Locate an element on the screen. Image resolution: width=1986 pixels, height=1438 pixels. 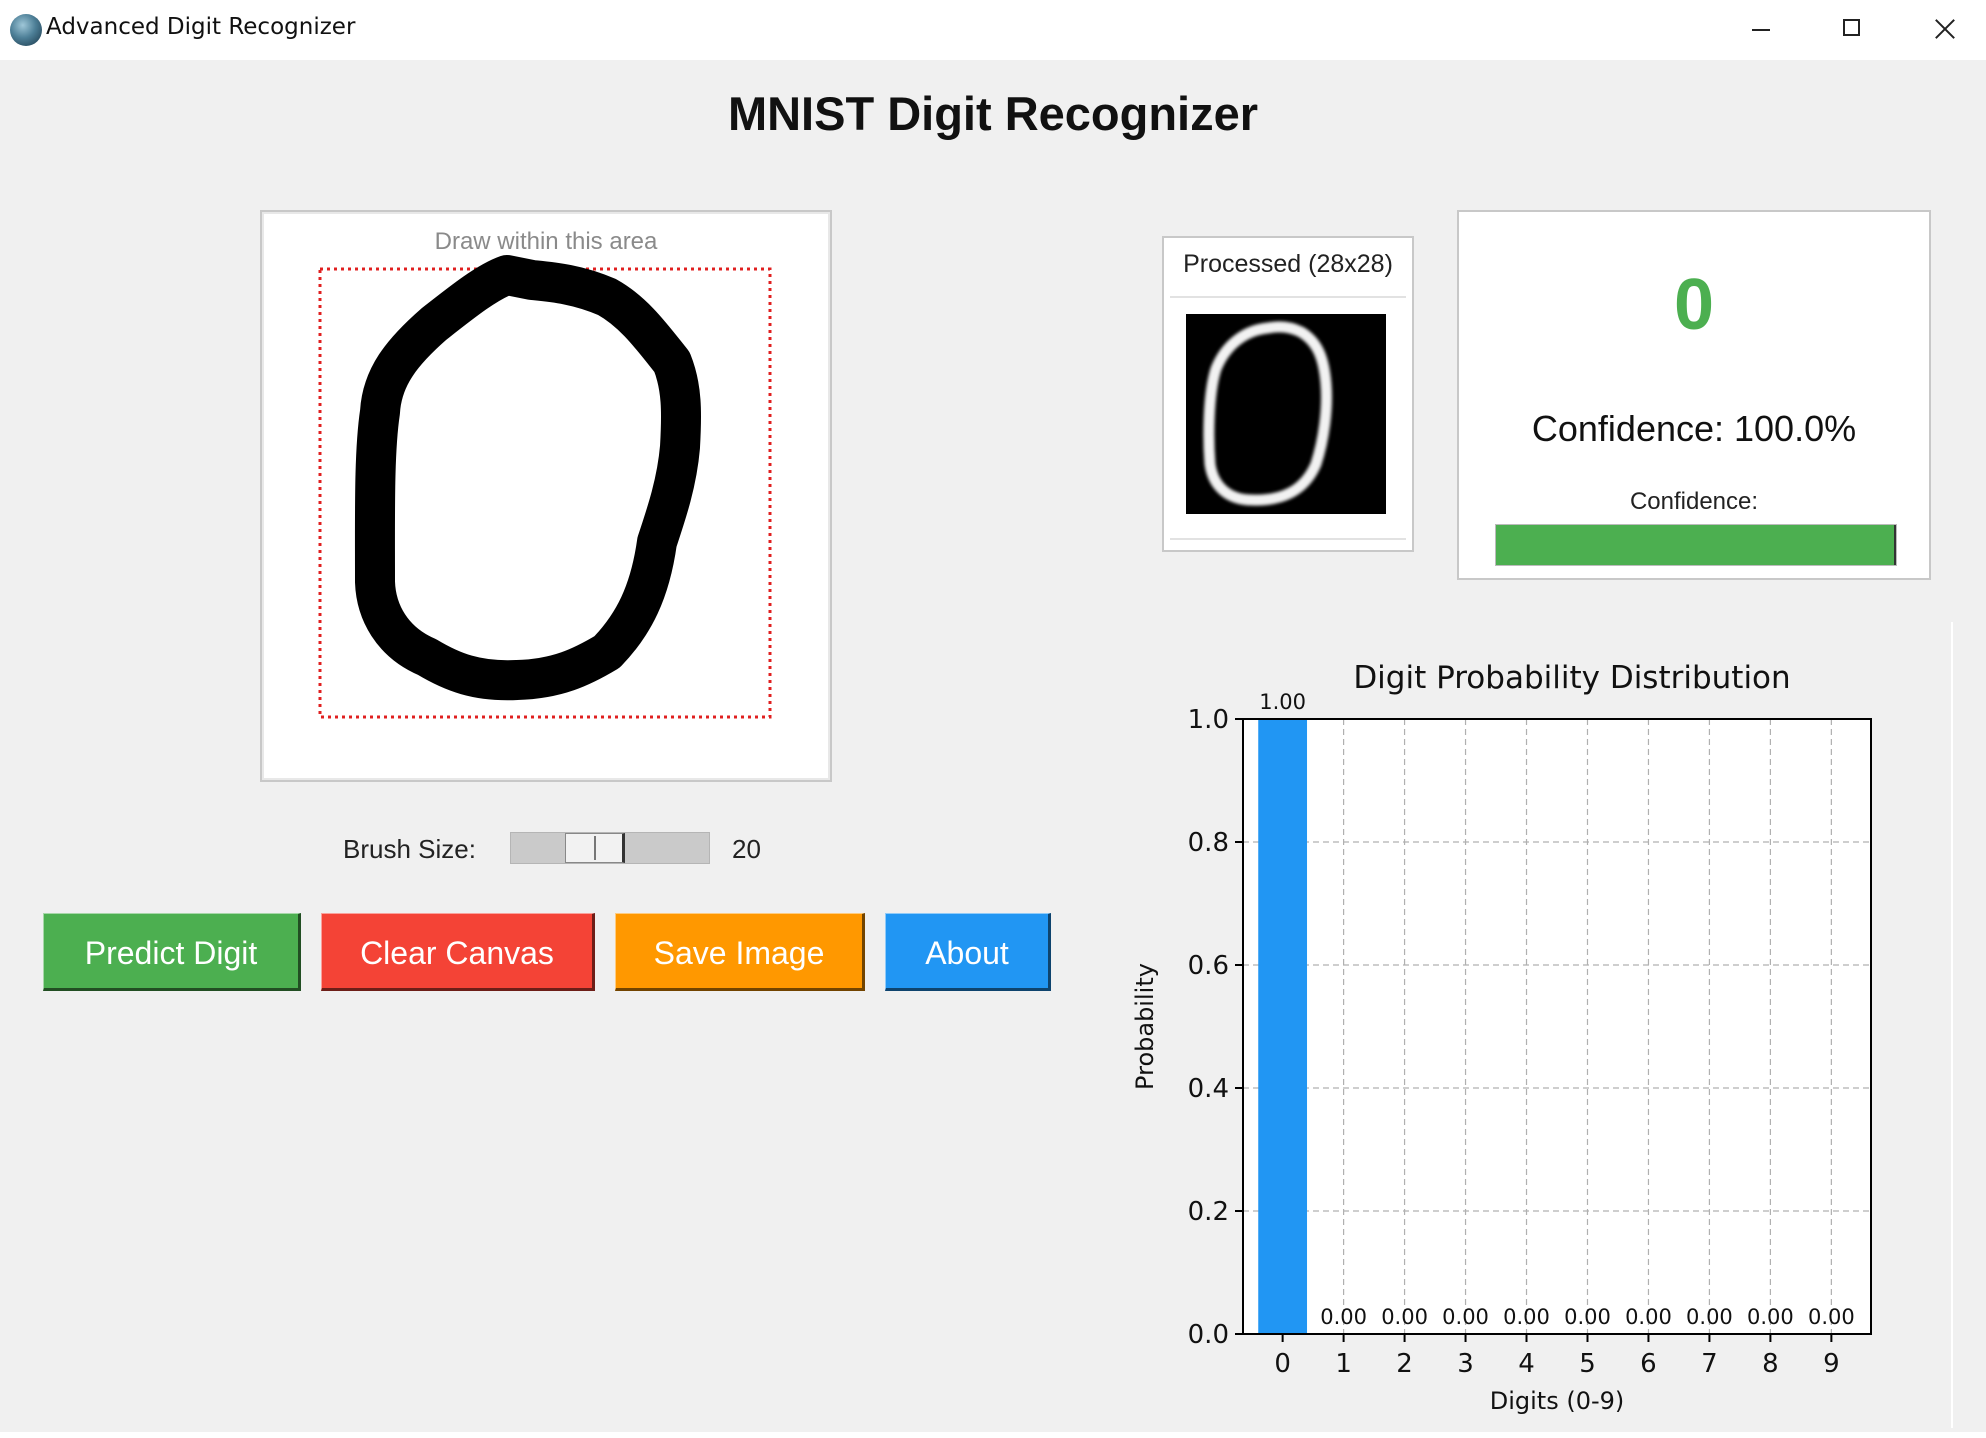
bar-value-label: 1.00 is located at coordinates (1282, 702).